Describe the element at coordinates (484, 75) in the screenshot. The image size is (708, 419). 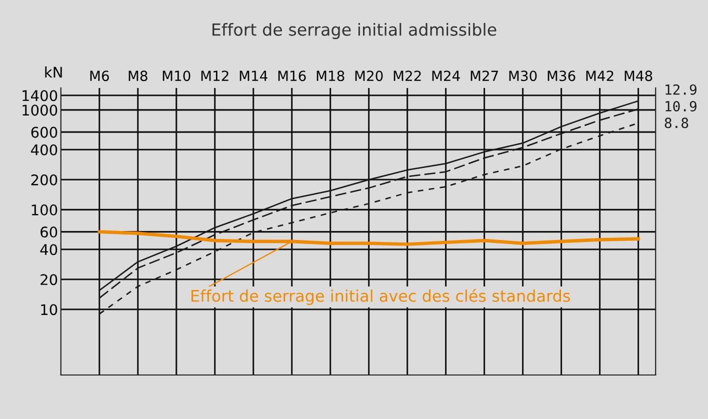
I see `x-tick-label: M27` at that location.